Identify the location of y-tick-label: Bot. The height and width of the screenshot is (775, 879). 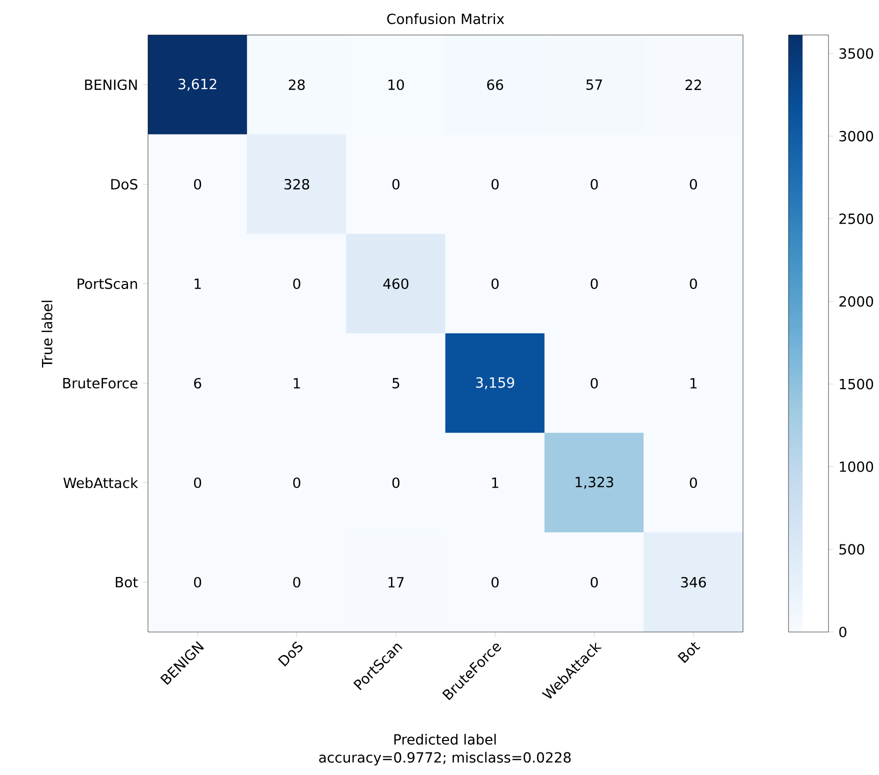
(127, 582).